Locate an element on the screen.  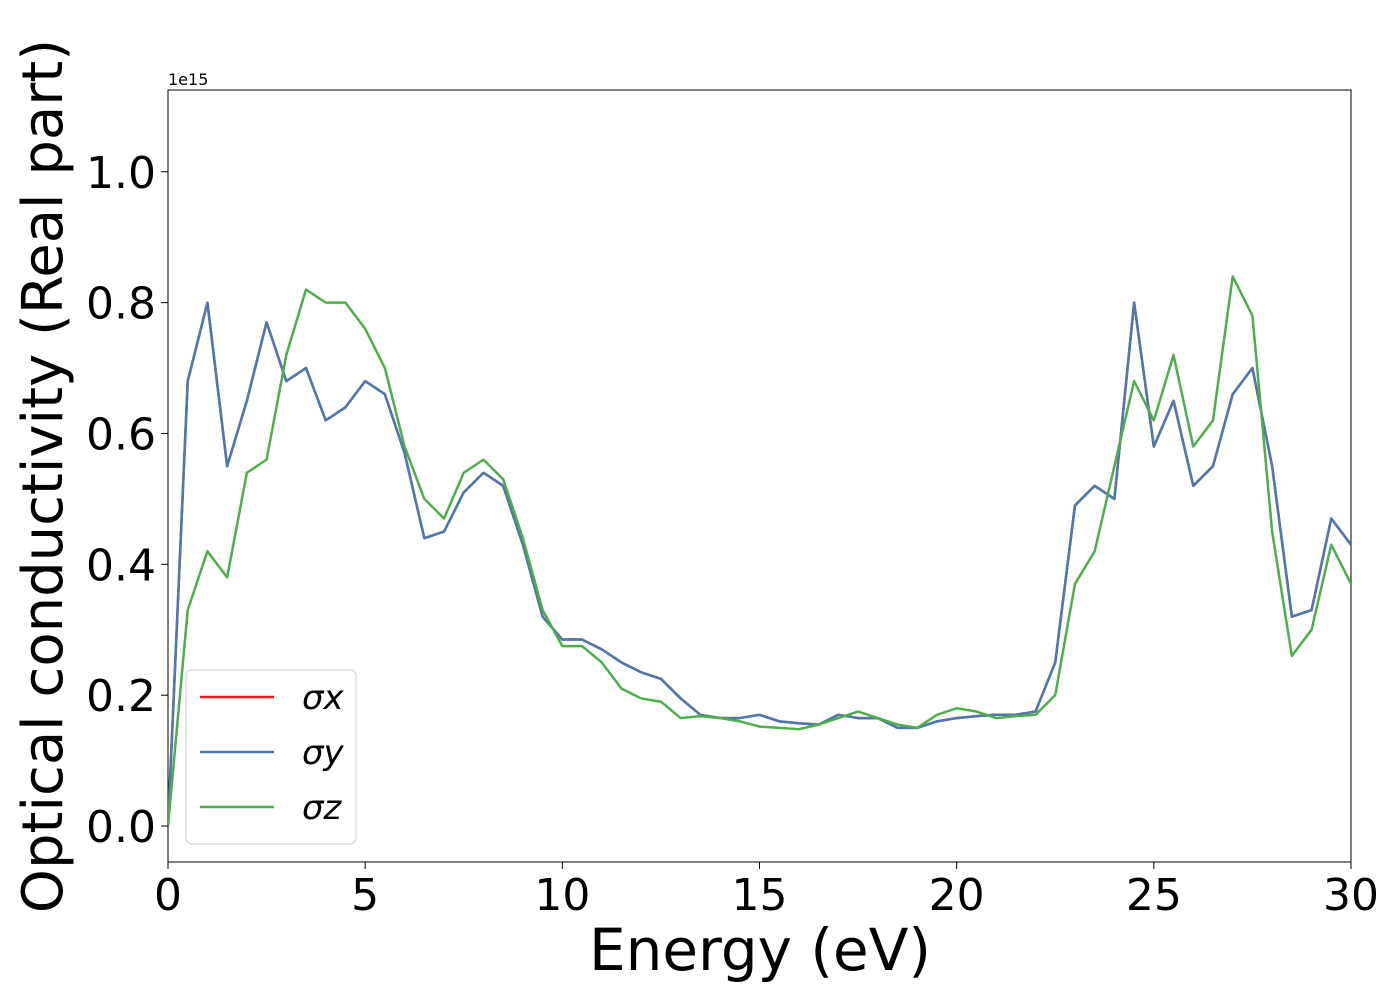
y-tick-label: 0.6 is located at coordinates (121, 434).